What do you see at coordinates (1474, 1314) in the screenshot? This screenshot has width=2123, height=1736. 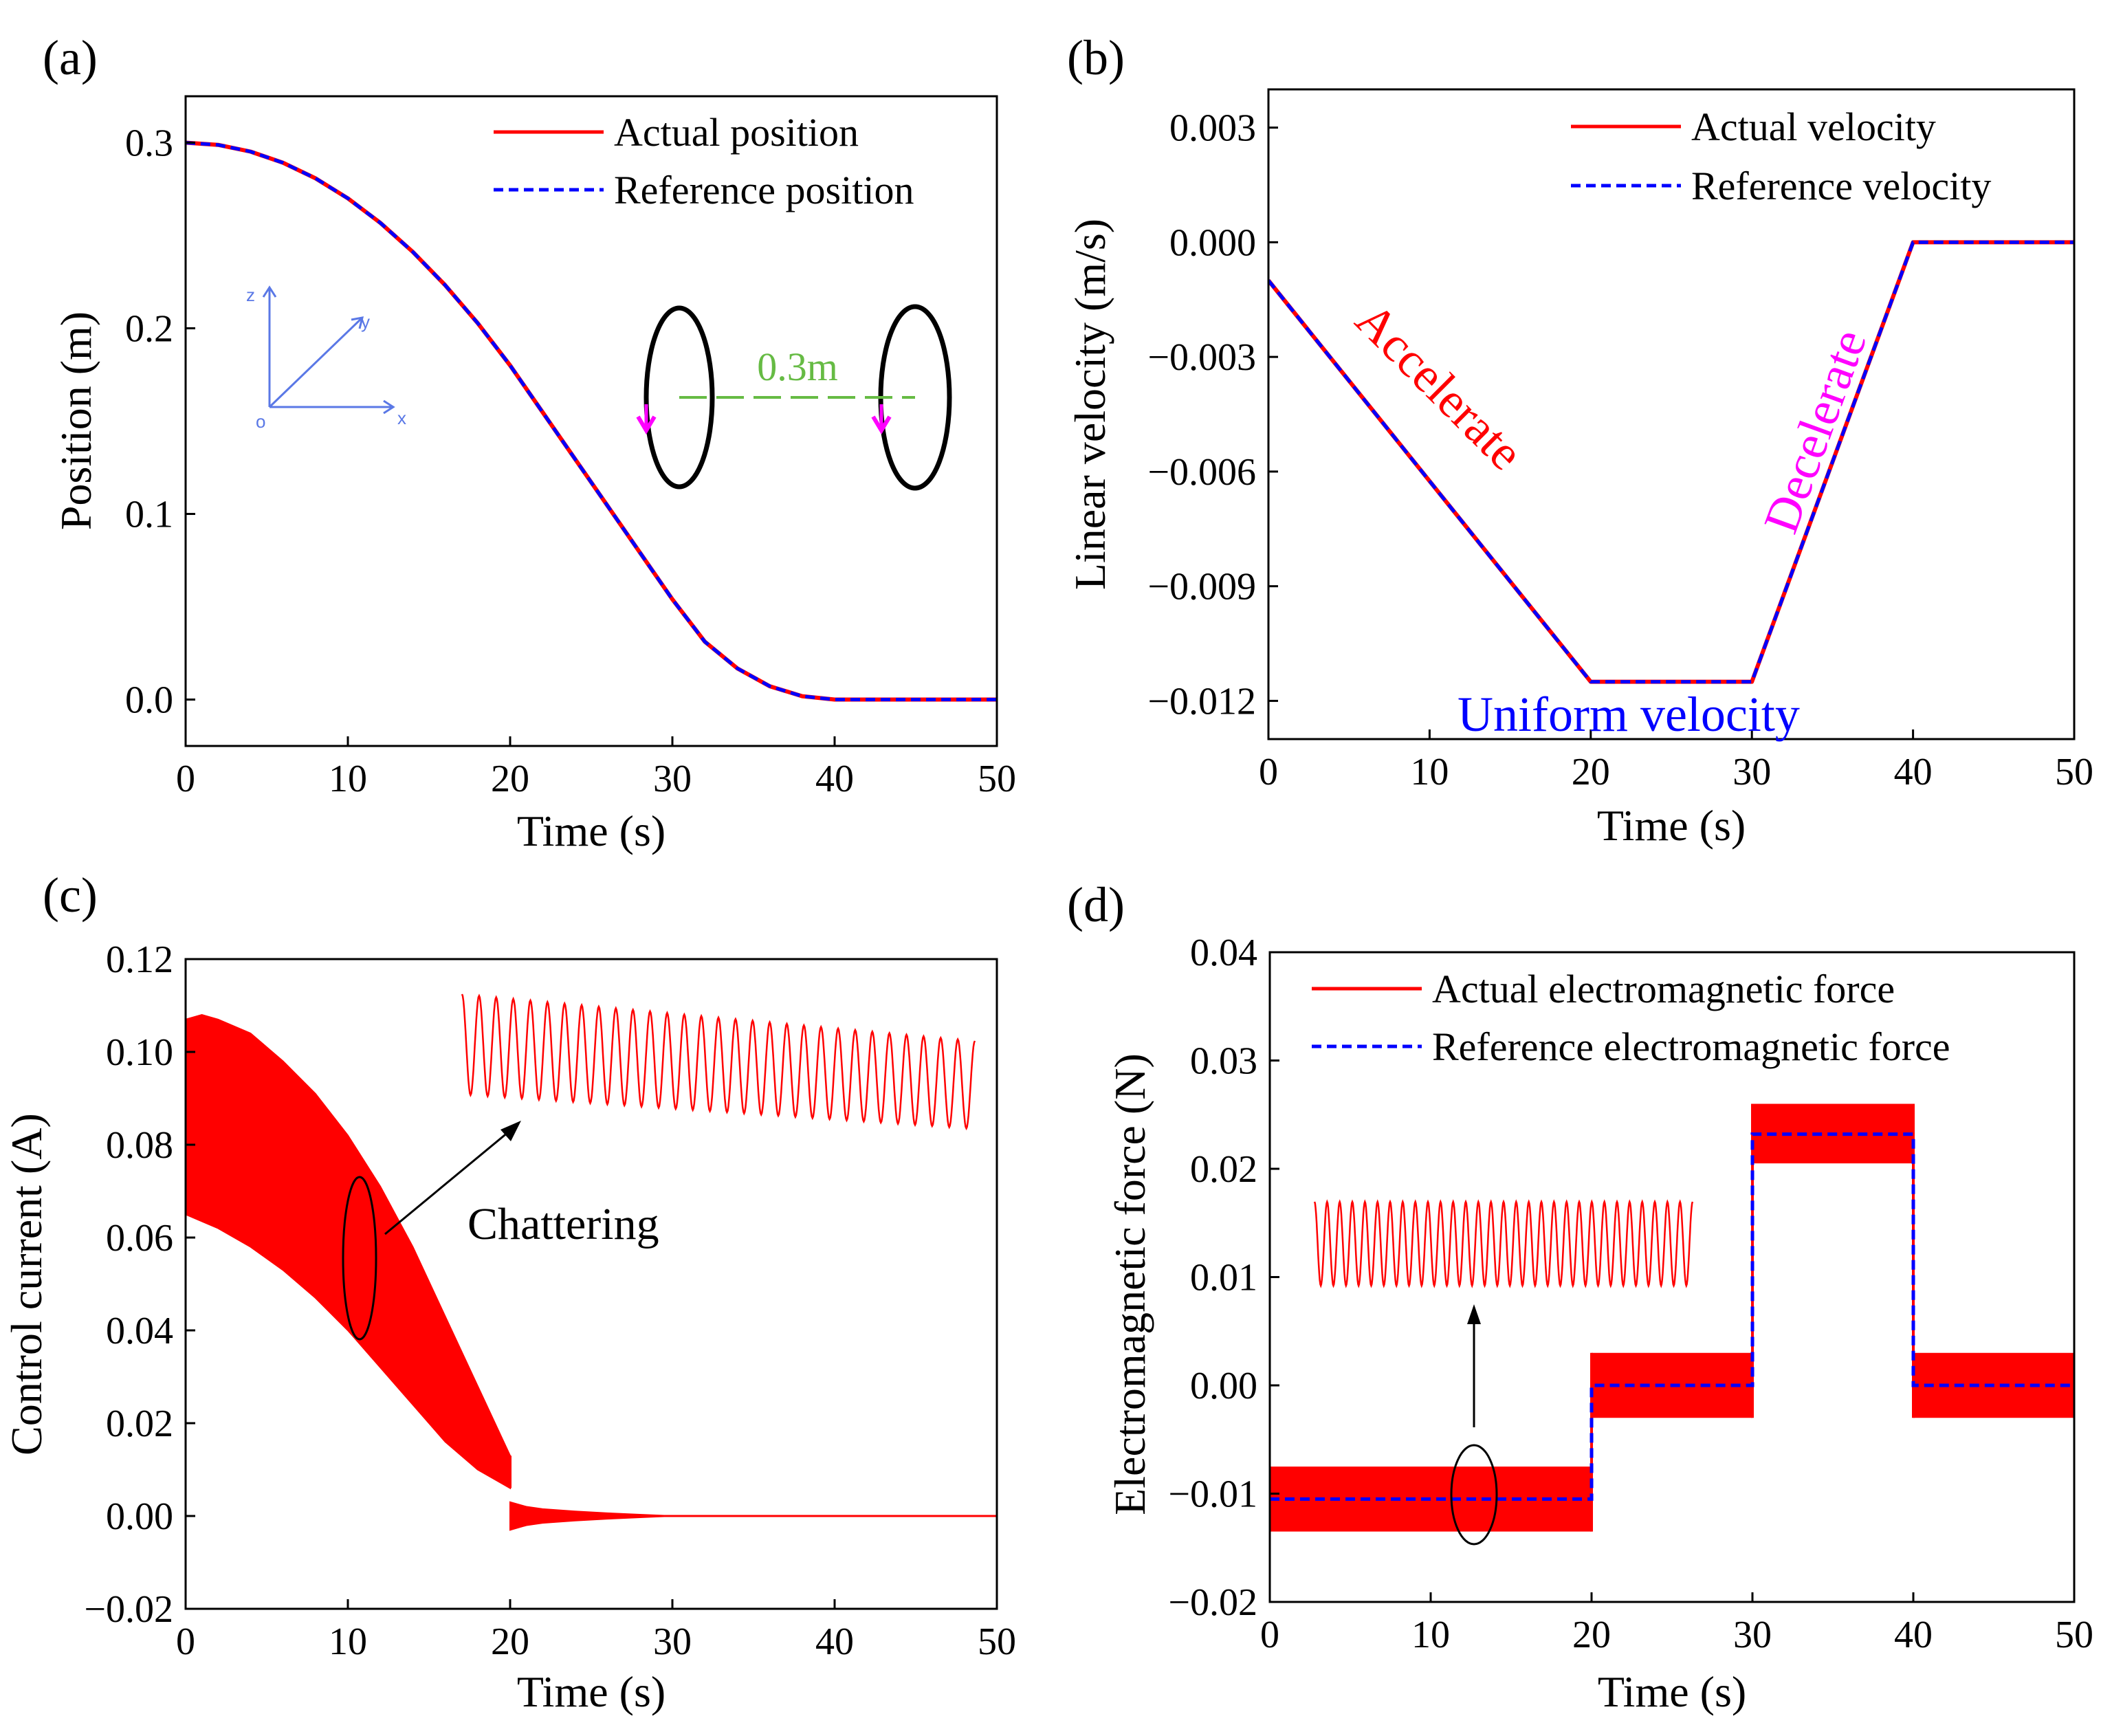 I see `force-arrow-head` at bounding box center [1474, 1314].